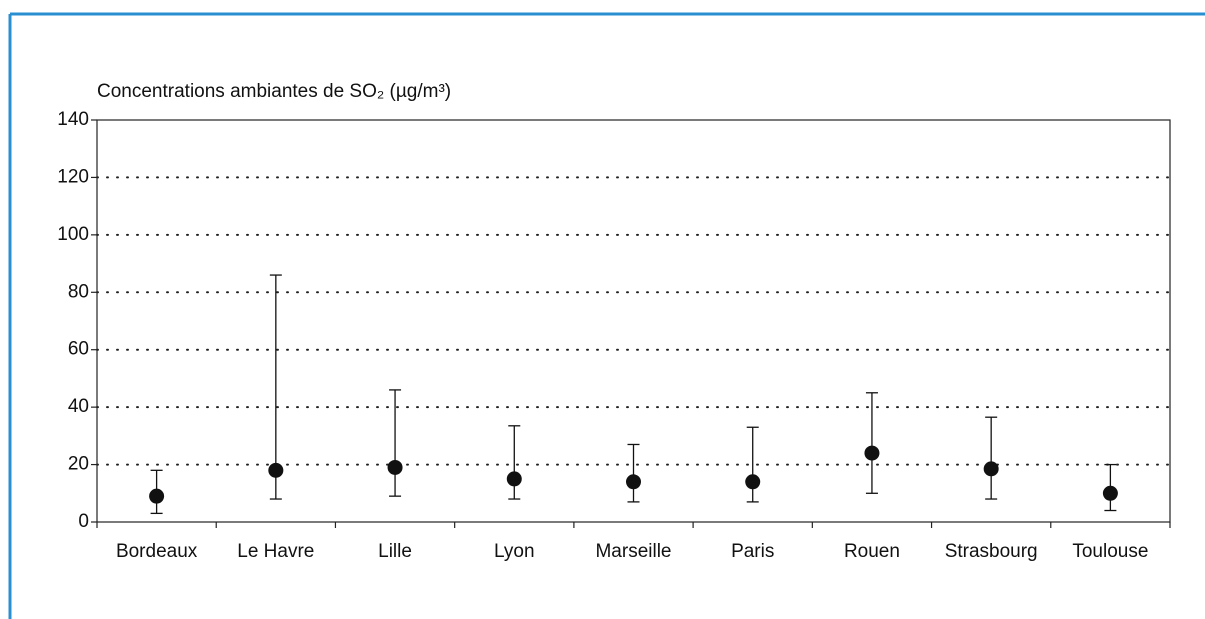  Describe the element at coordinates (73, 234) in the screenshot. I see `y-tick-label: 100` at that location.